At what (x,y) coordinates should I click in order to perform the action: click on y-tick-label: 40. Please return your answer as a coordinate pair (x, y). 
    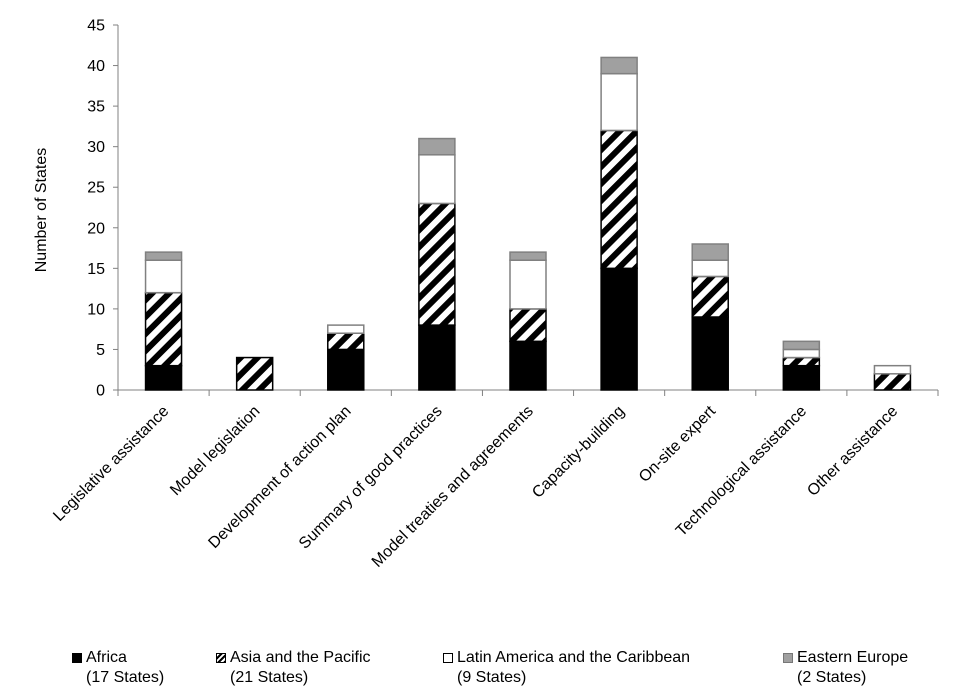
    Looking at the image, I should click on (96, 66).